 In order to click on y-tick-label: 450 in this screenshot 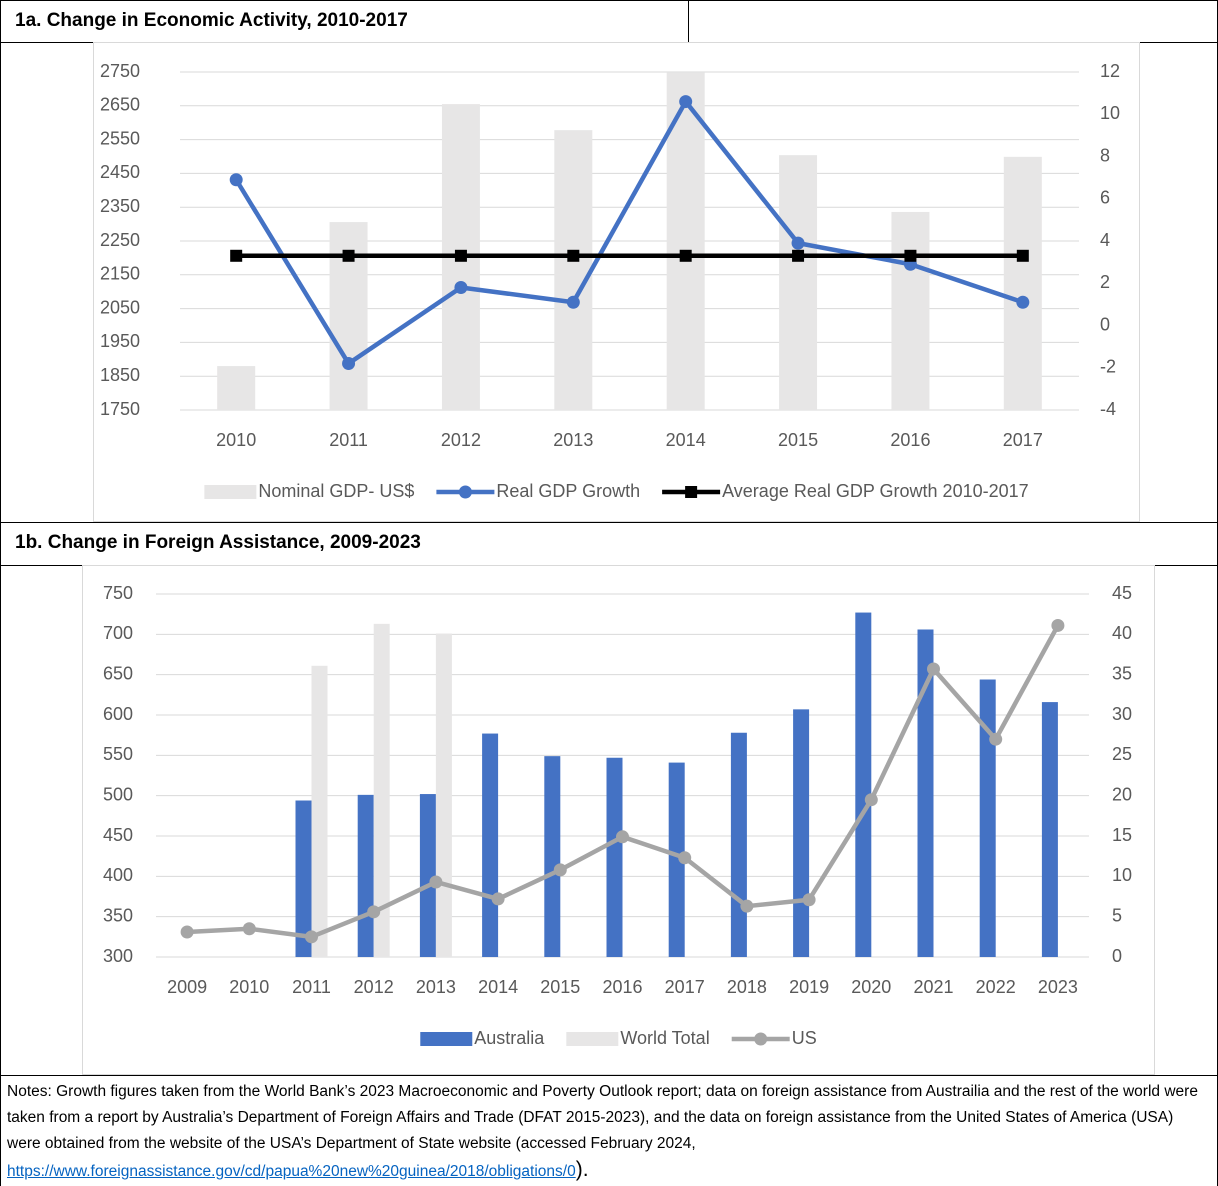, I will do `click(118, 835)`.